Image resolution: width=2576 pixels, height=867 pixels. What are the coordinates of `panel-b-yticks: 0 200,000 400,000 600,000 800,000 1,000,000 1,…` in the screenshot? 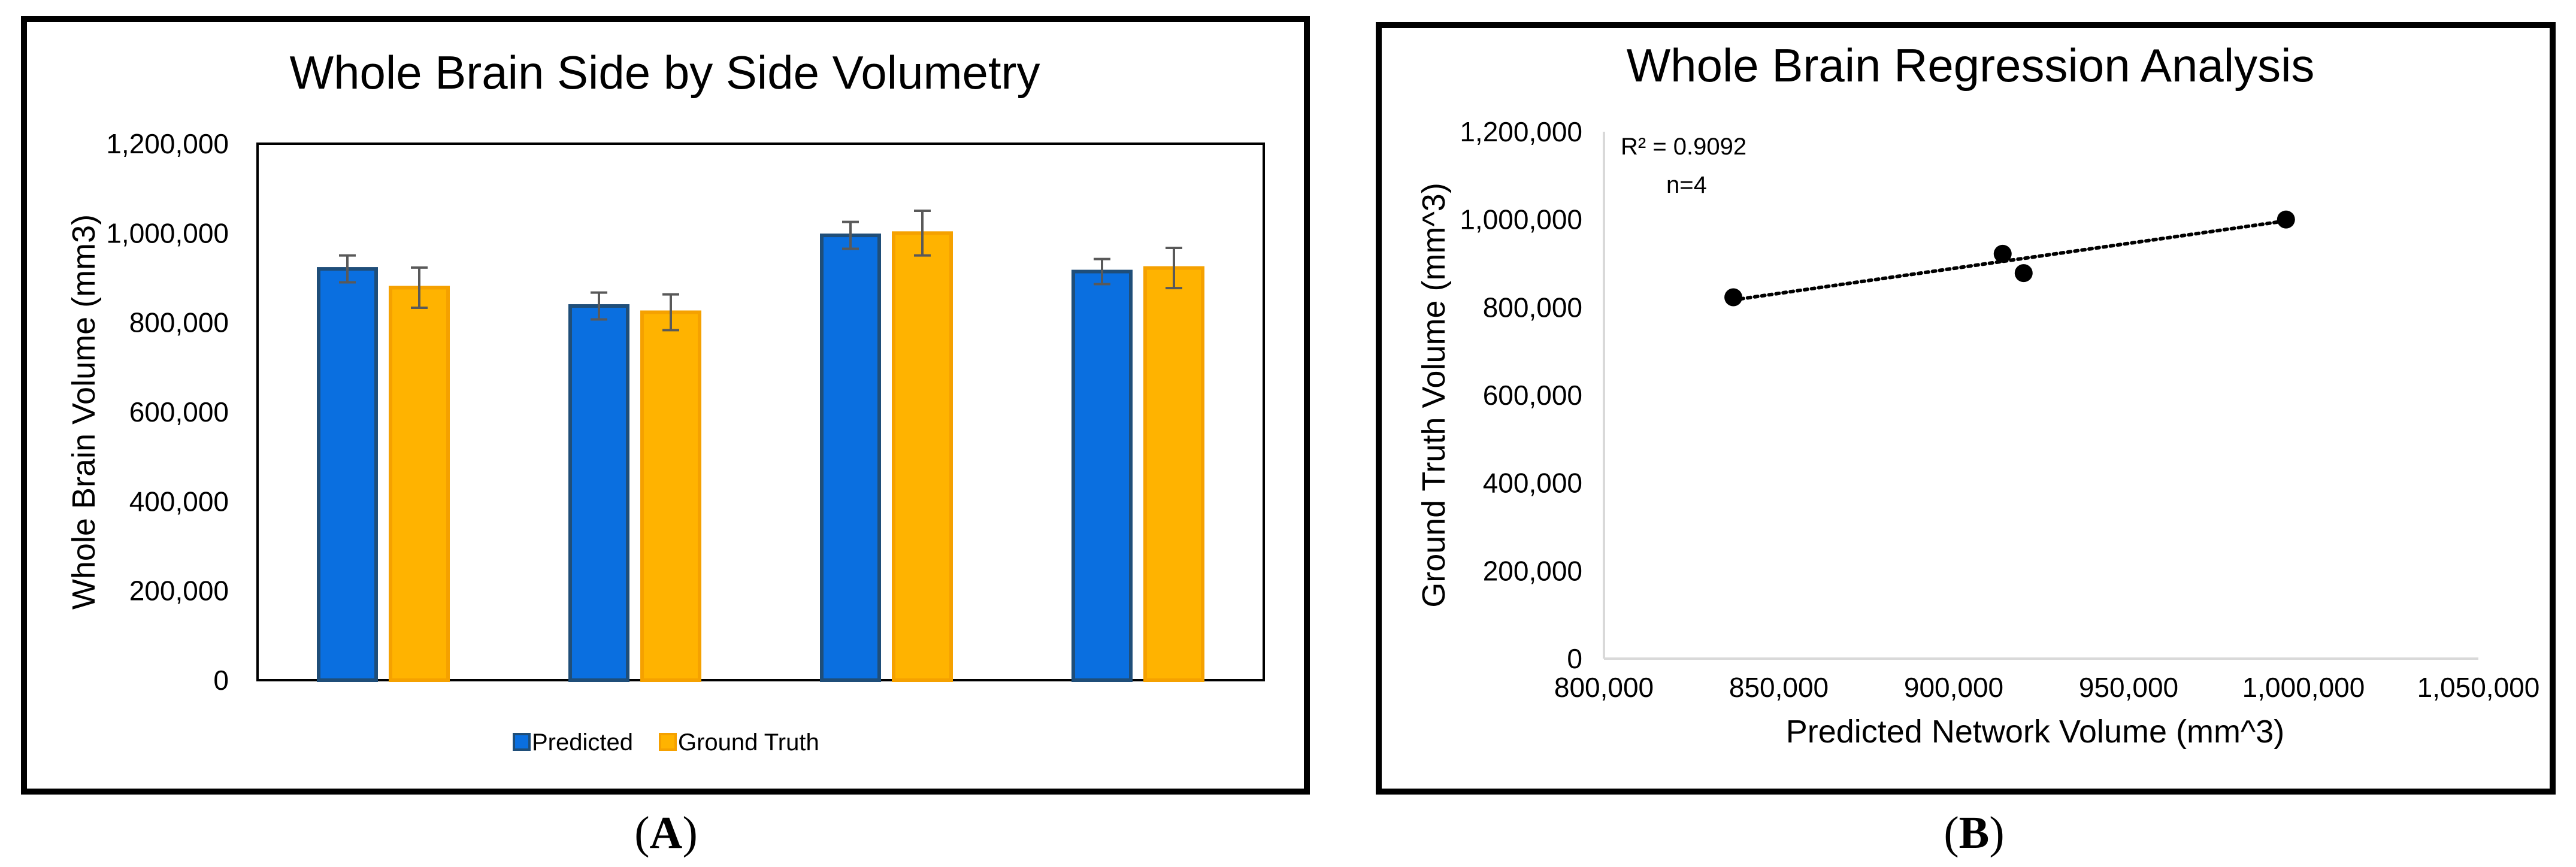 It's located at (1521, 395).